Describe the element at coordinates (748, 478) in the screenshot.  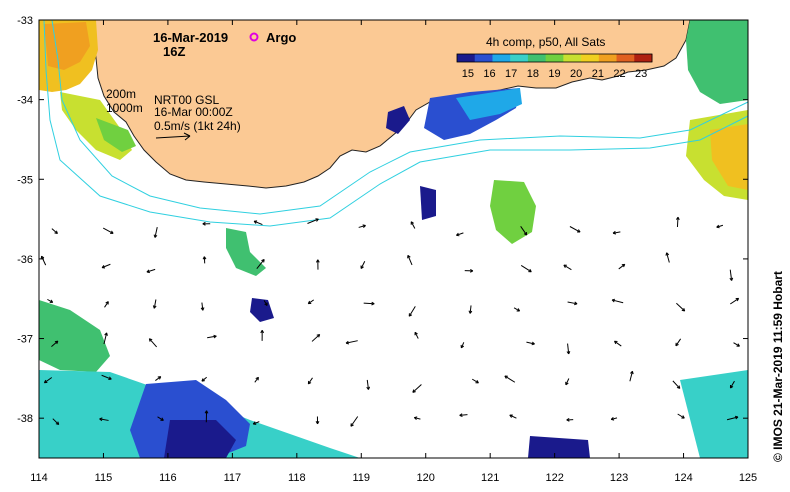
I see `x-tick-label: 125` at that location.